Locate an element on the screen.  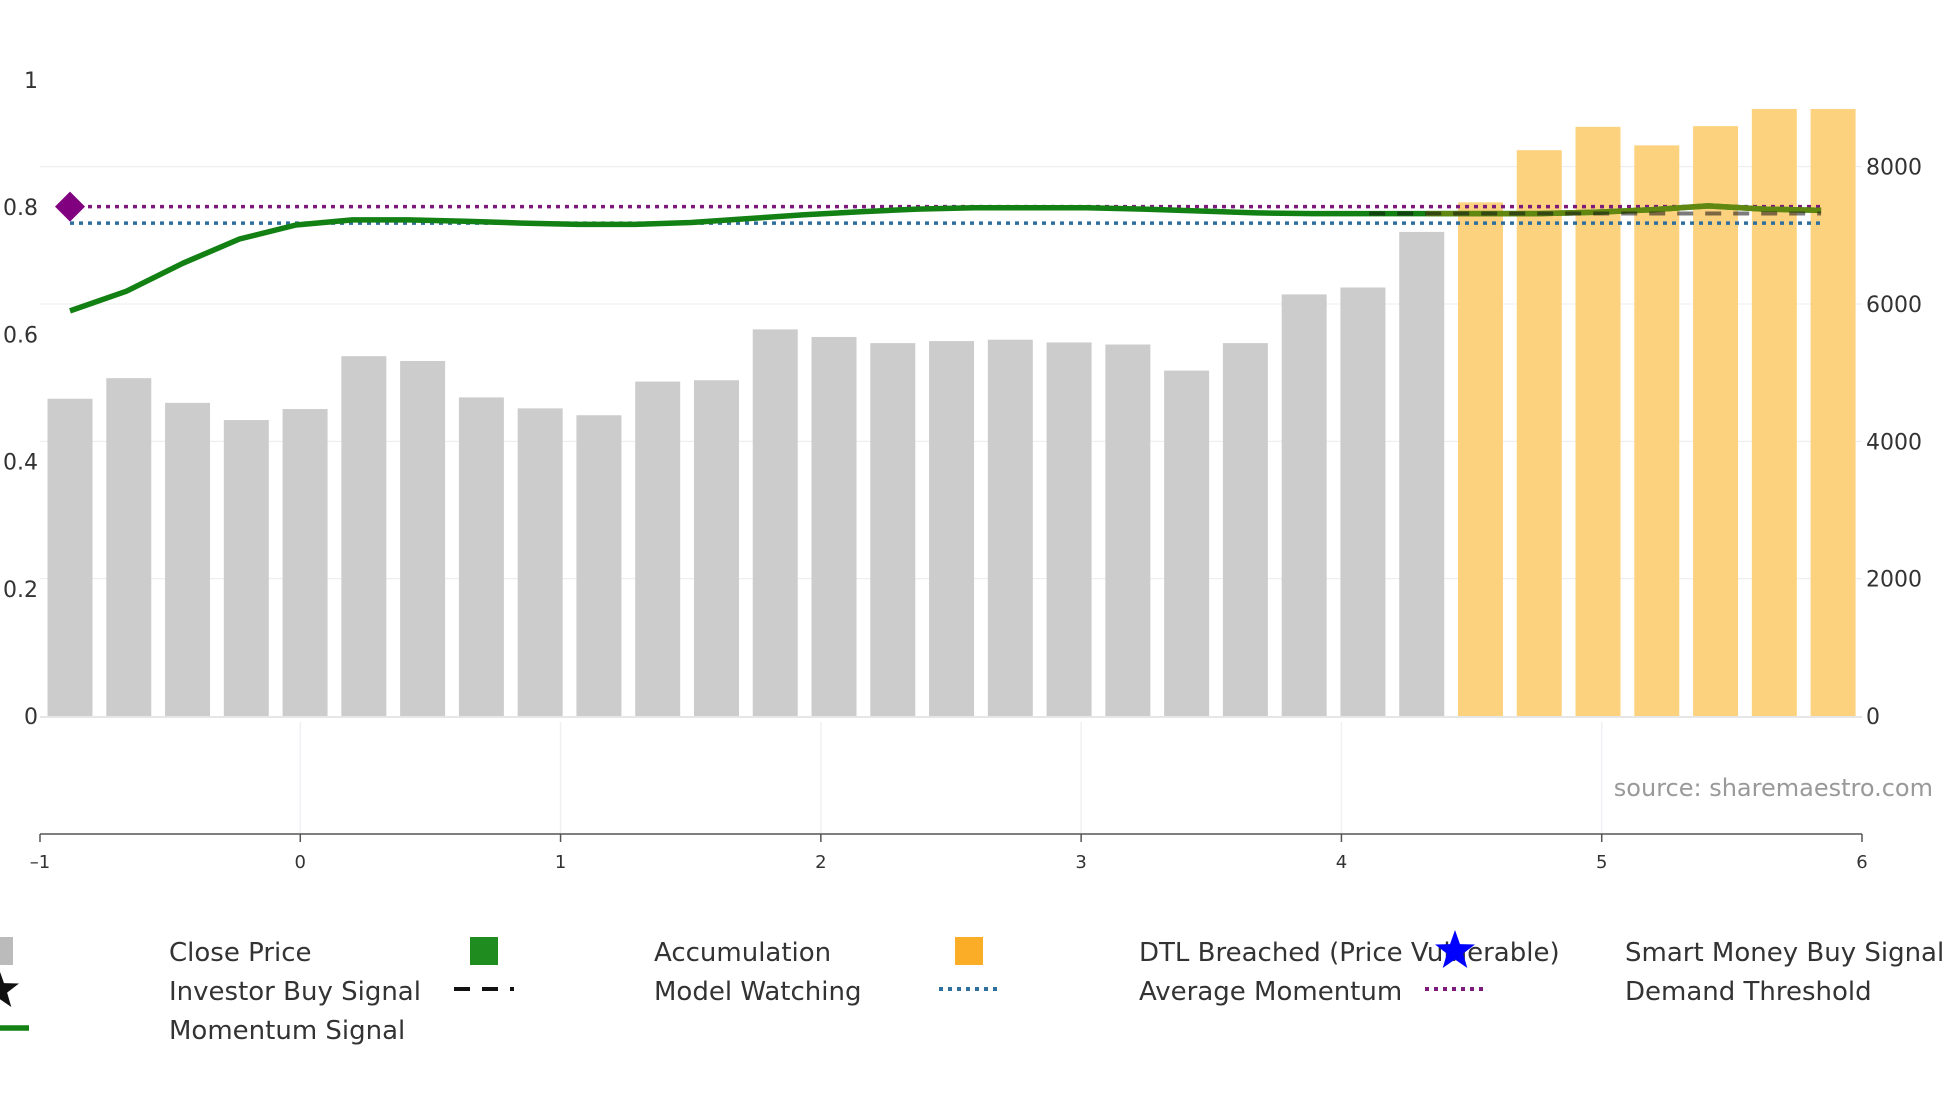
left-tick-label-1: 0.2 is located at coordinates (20, 590).